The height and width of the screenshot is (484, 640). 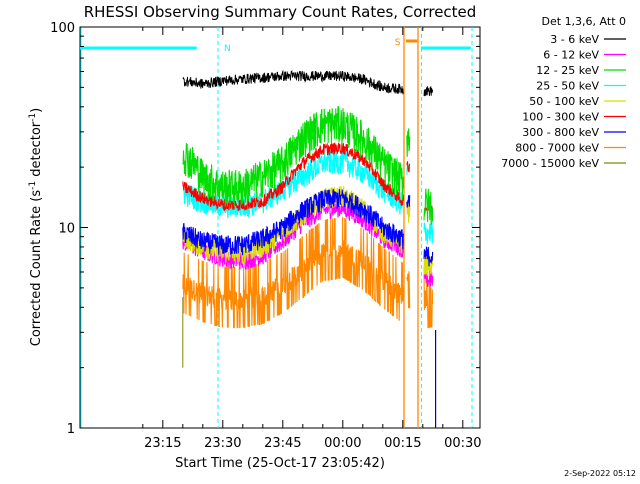 I want to click on y-axis-label-end: ), so click(x=36, y=110).